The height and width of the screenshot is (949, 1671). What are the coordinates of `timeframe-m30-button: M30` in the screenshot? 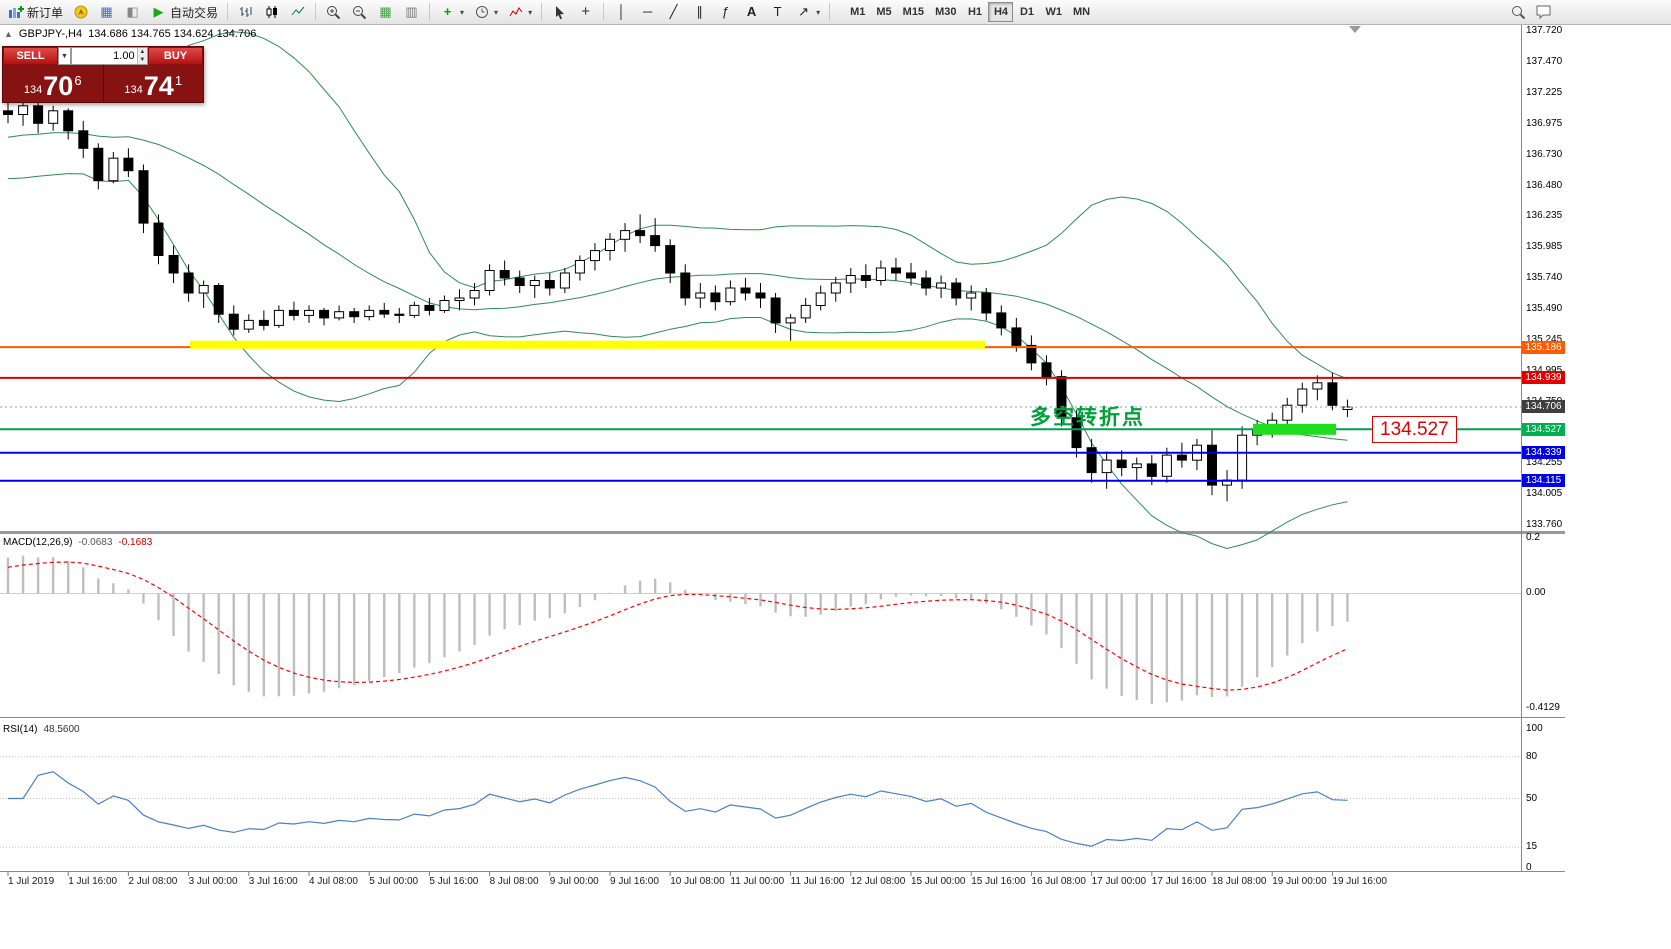 It's located at (945, 12).